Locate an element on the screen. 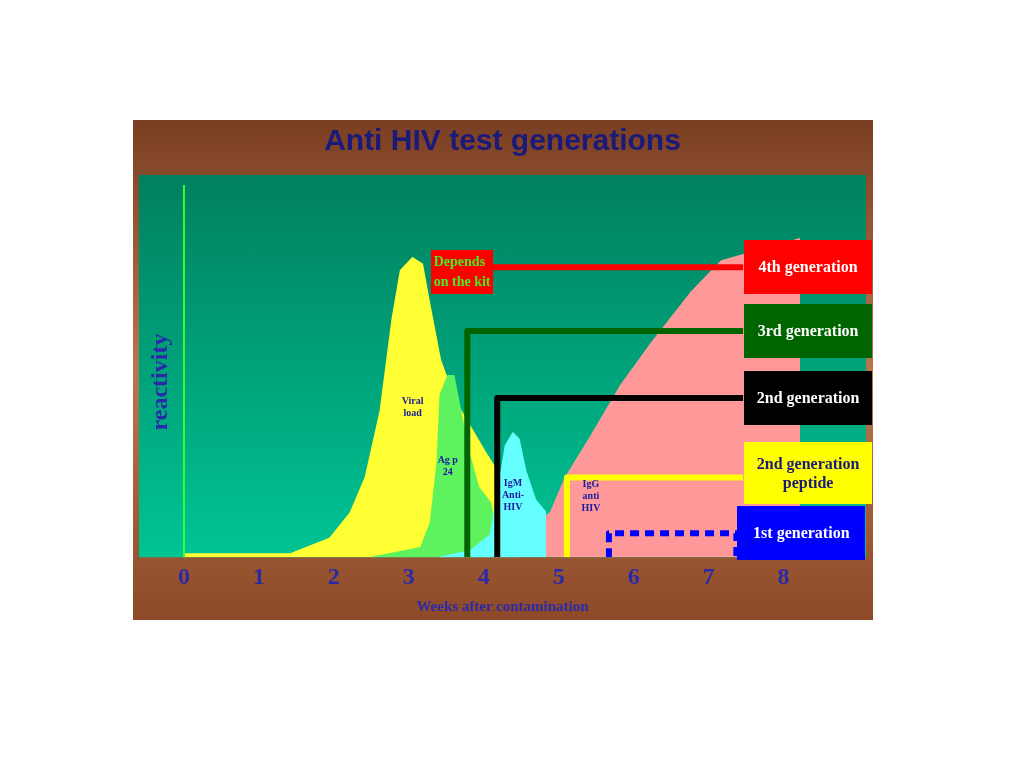 This screenshot has width=1024, height=768. x-axis-title: Weeks after contamination is located at coordinates (503, 605).